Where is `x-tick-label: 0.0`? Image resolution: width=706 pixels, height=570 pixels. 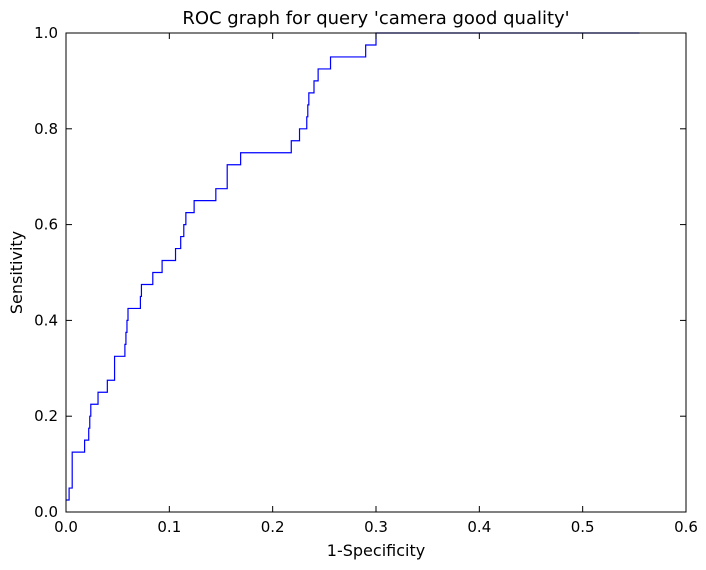
x-tick-label: 0.0 is located at coordinates (66, 527).